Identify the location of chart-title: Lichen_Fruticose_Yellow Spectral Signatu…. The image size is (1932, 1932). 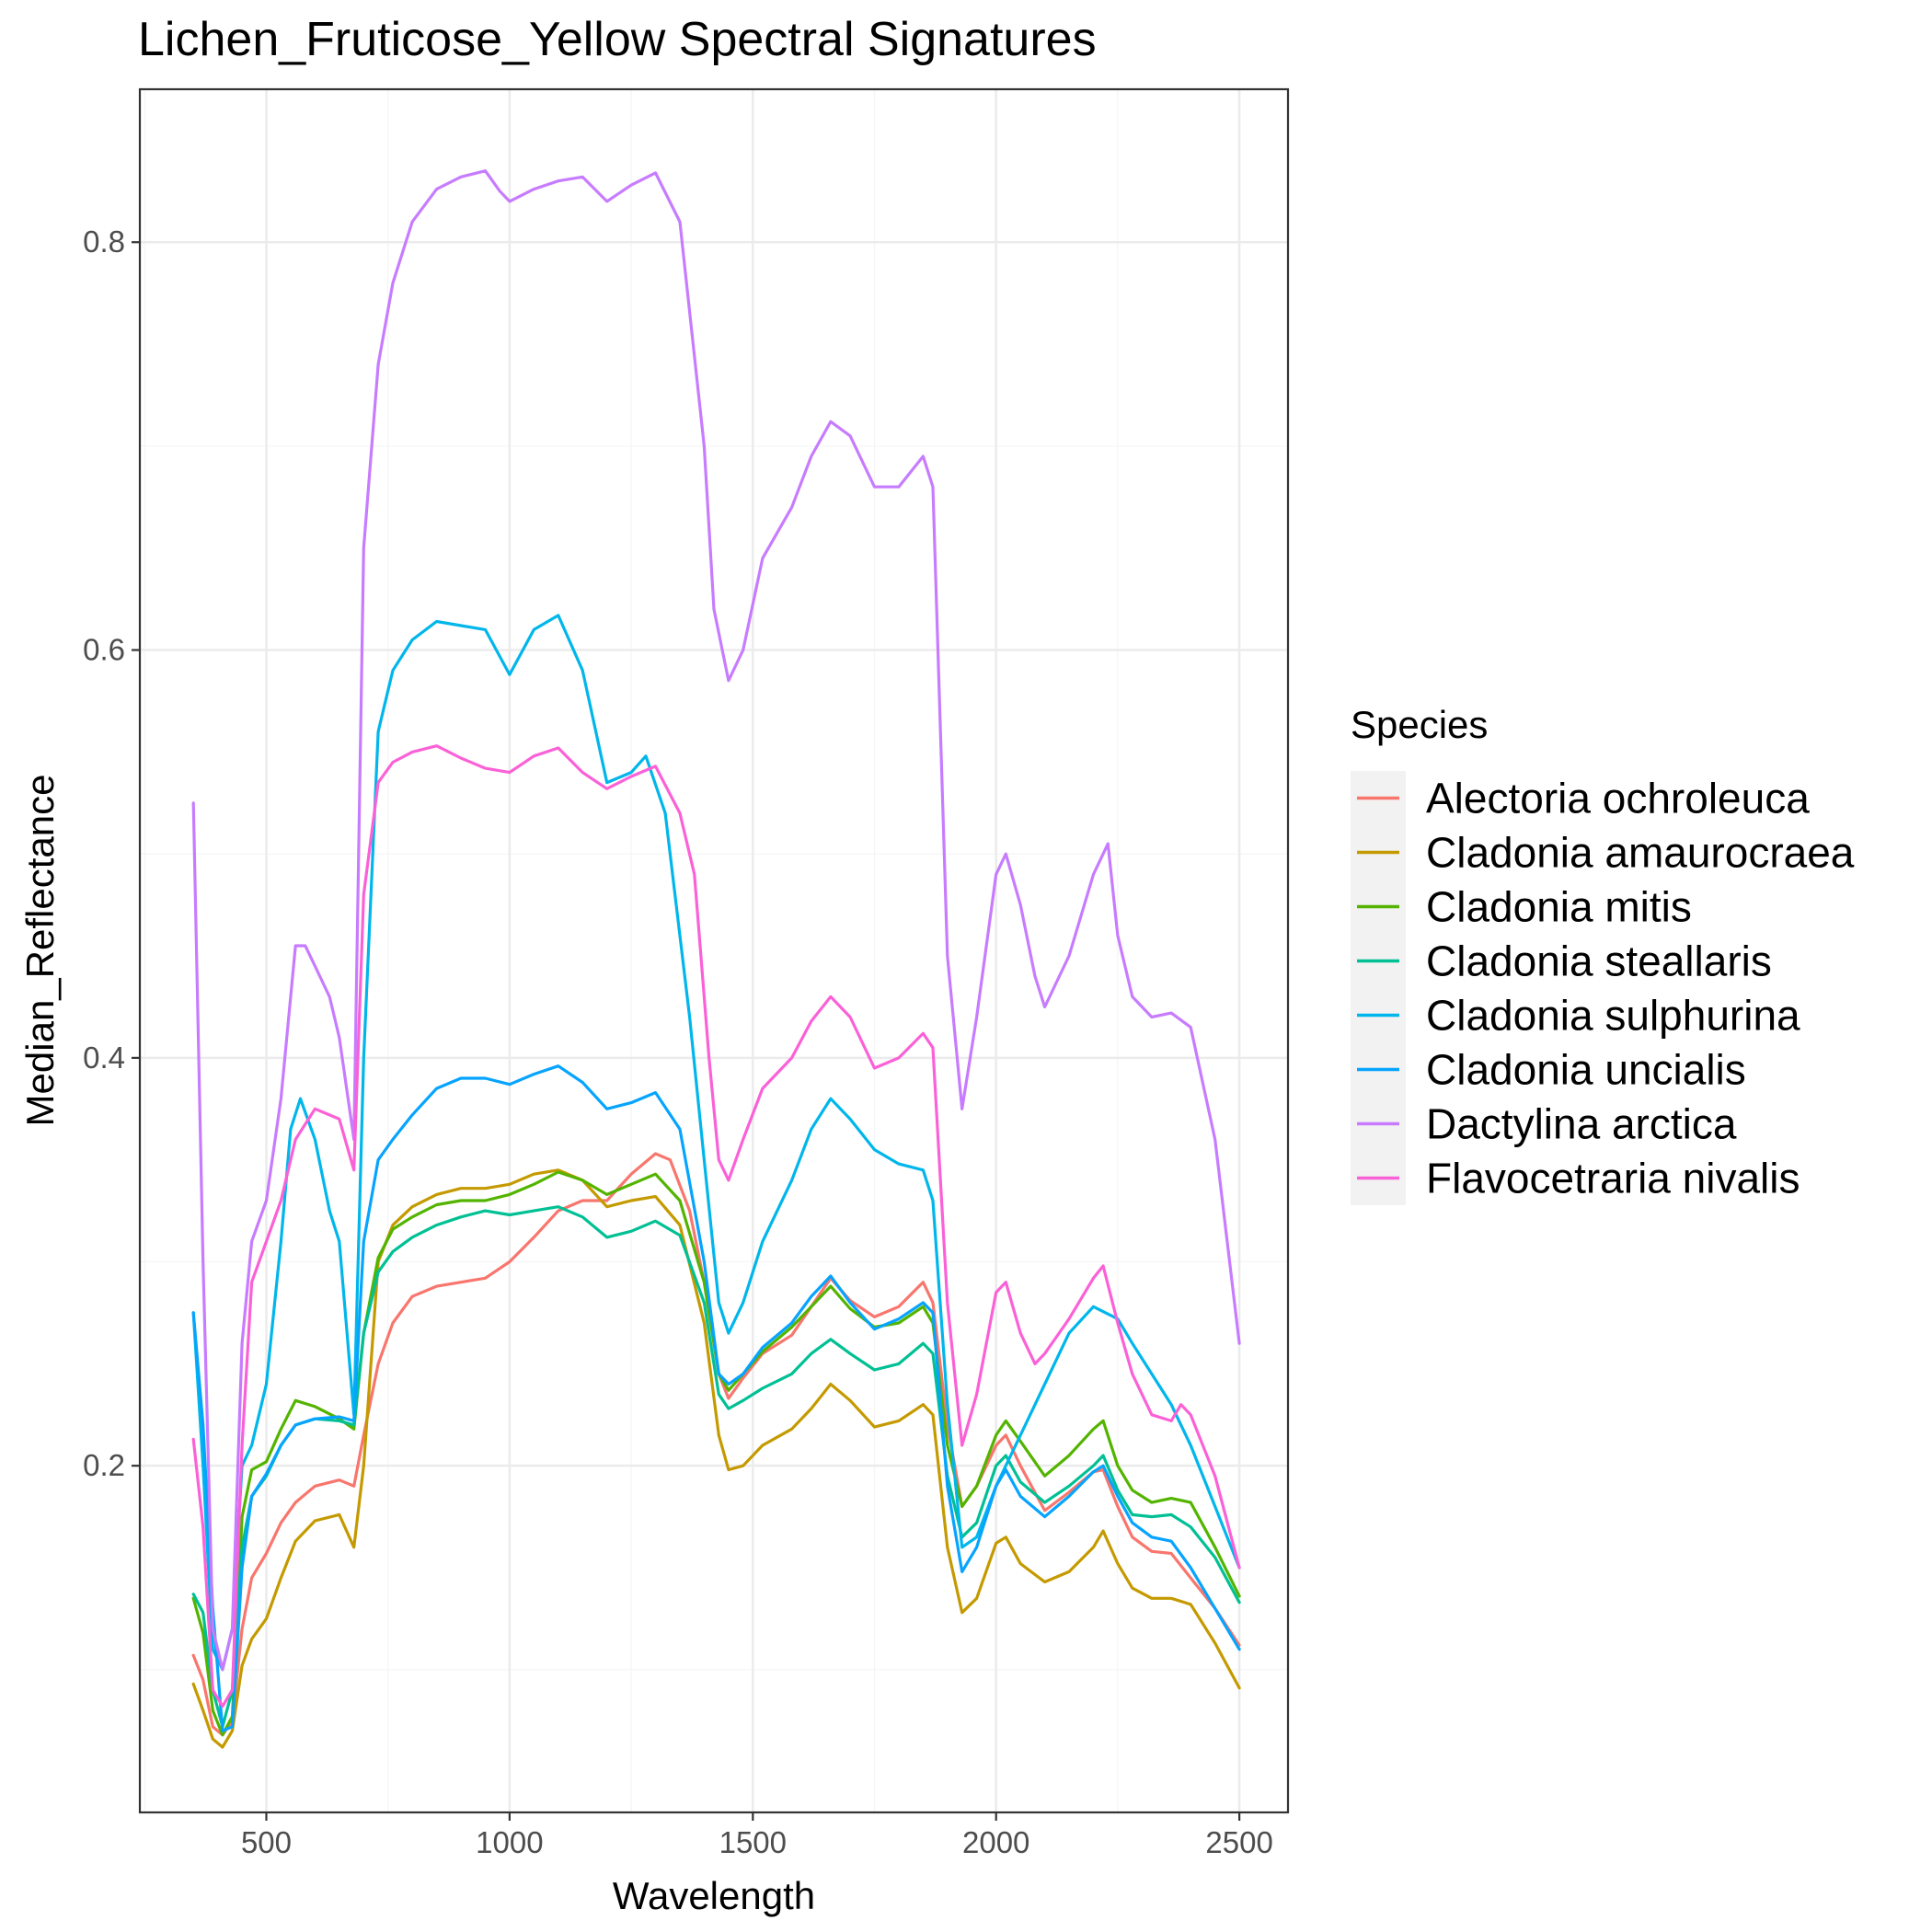
(617, 39).